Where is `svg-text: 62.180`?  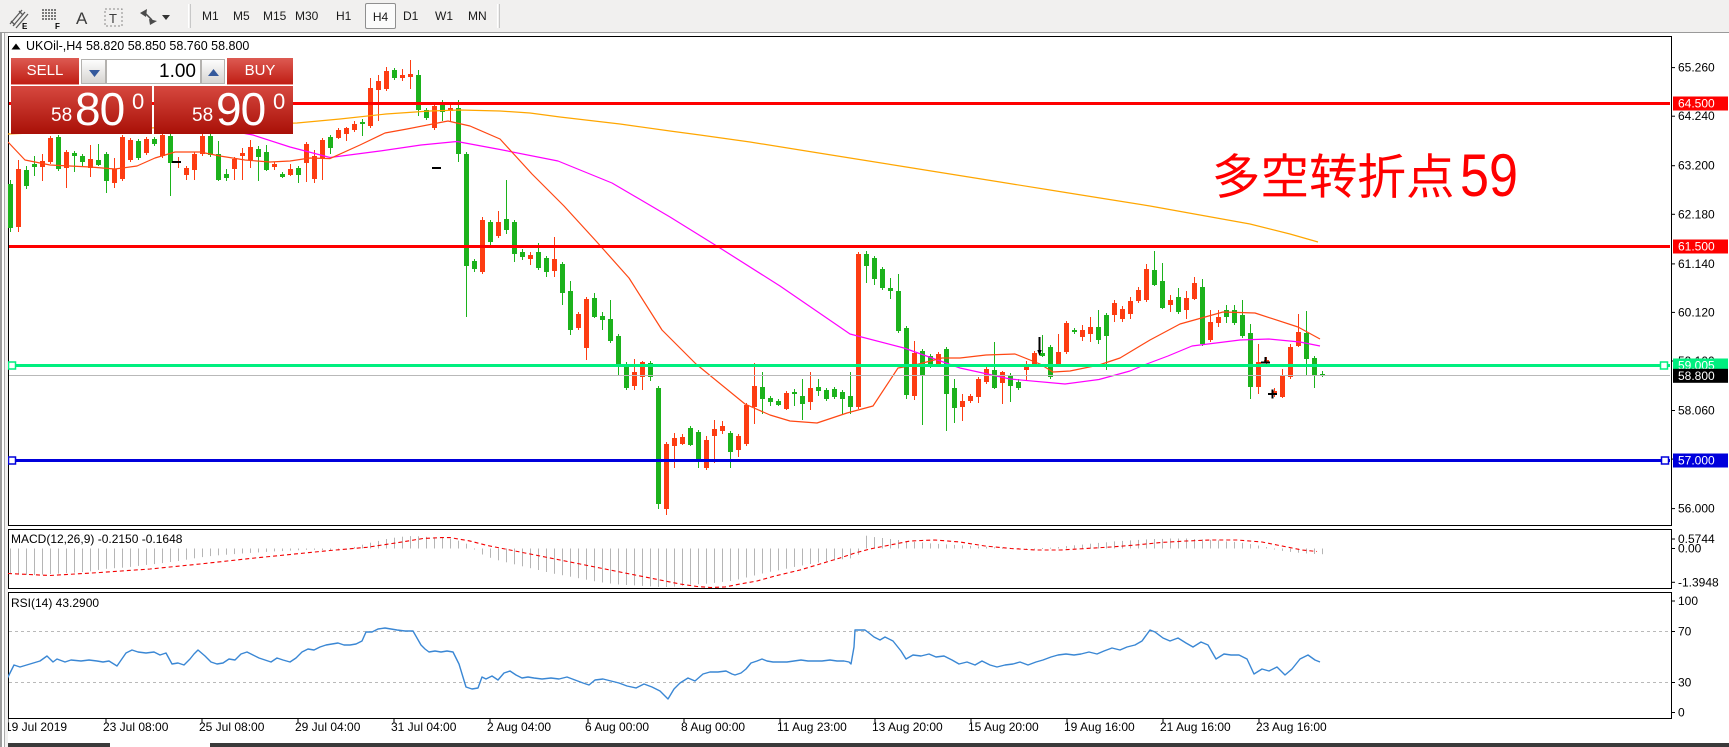
svg-text: 62.180 is located at coordinates (1696, 214).